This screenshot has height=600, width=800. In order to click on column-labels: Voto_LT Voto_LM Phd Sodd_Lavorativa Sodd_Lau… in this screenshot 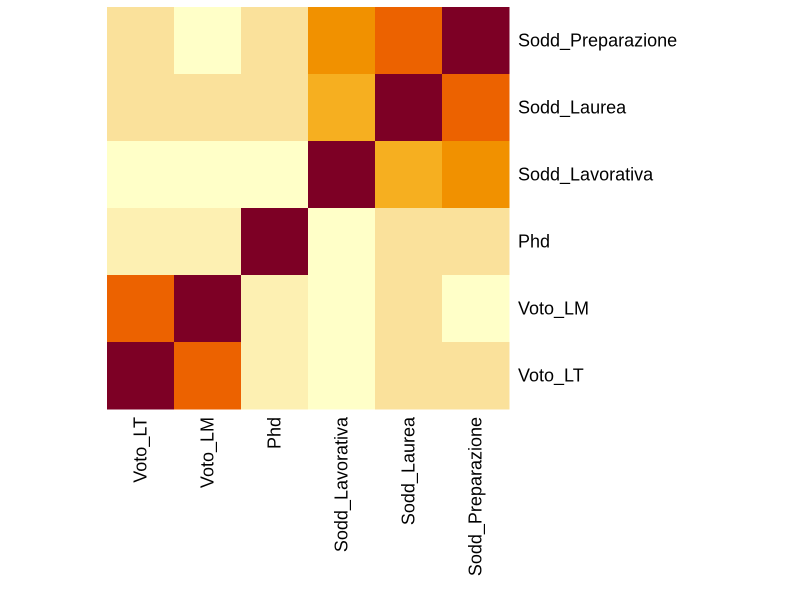, I will do `click(309, 496)`.